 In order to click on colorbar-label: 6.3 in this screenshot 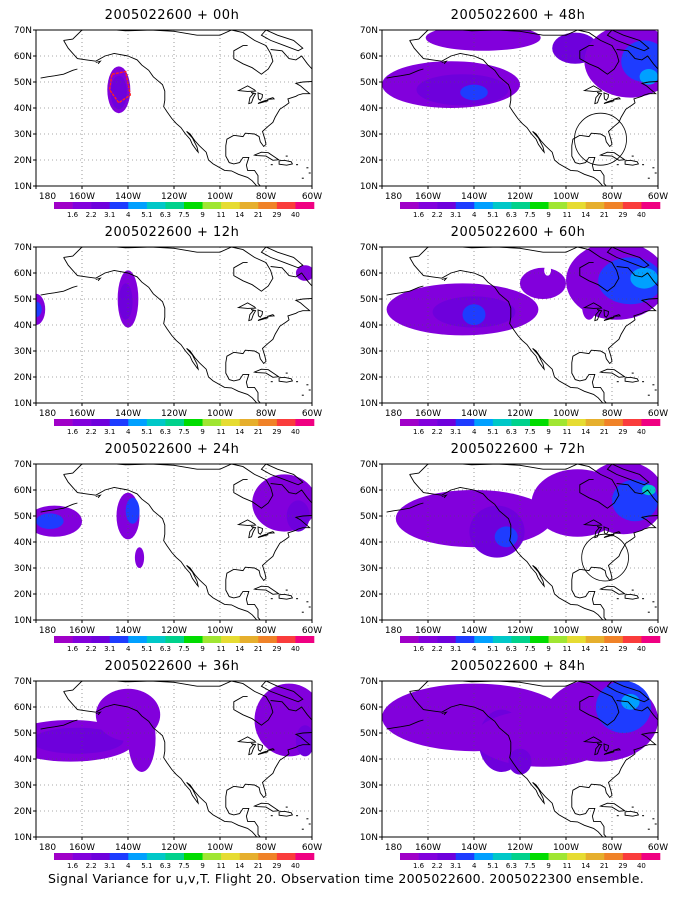, I will do `click(511, 649)`.